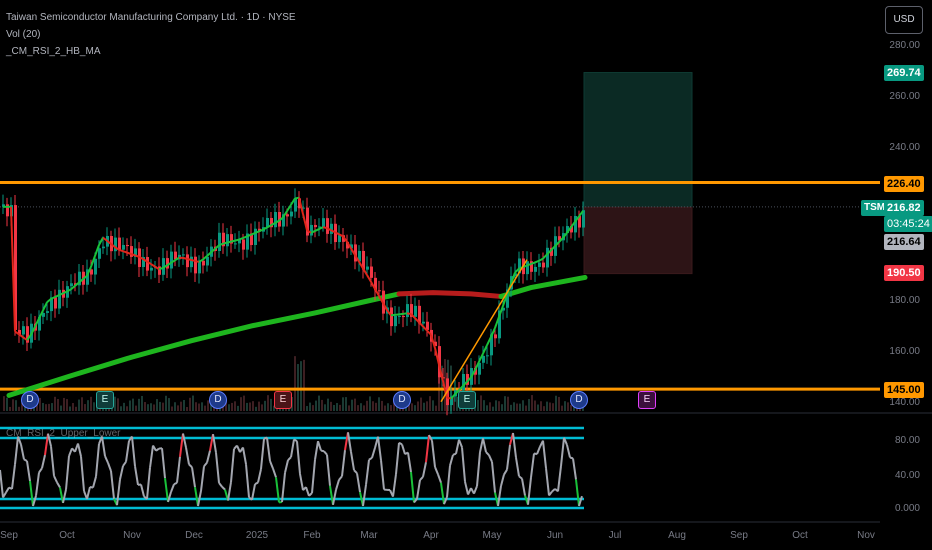 This screenshot has height=550, width=932. What do you see at coordinates (904, 300) in the screenshot?
I see `y-axis-label: 180.00` at bounding box center [904, 300].